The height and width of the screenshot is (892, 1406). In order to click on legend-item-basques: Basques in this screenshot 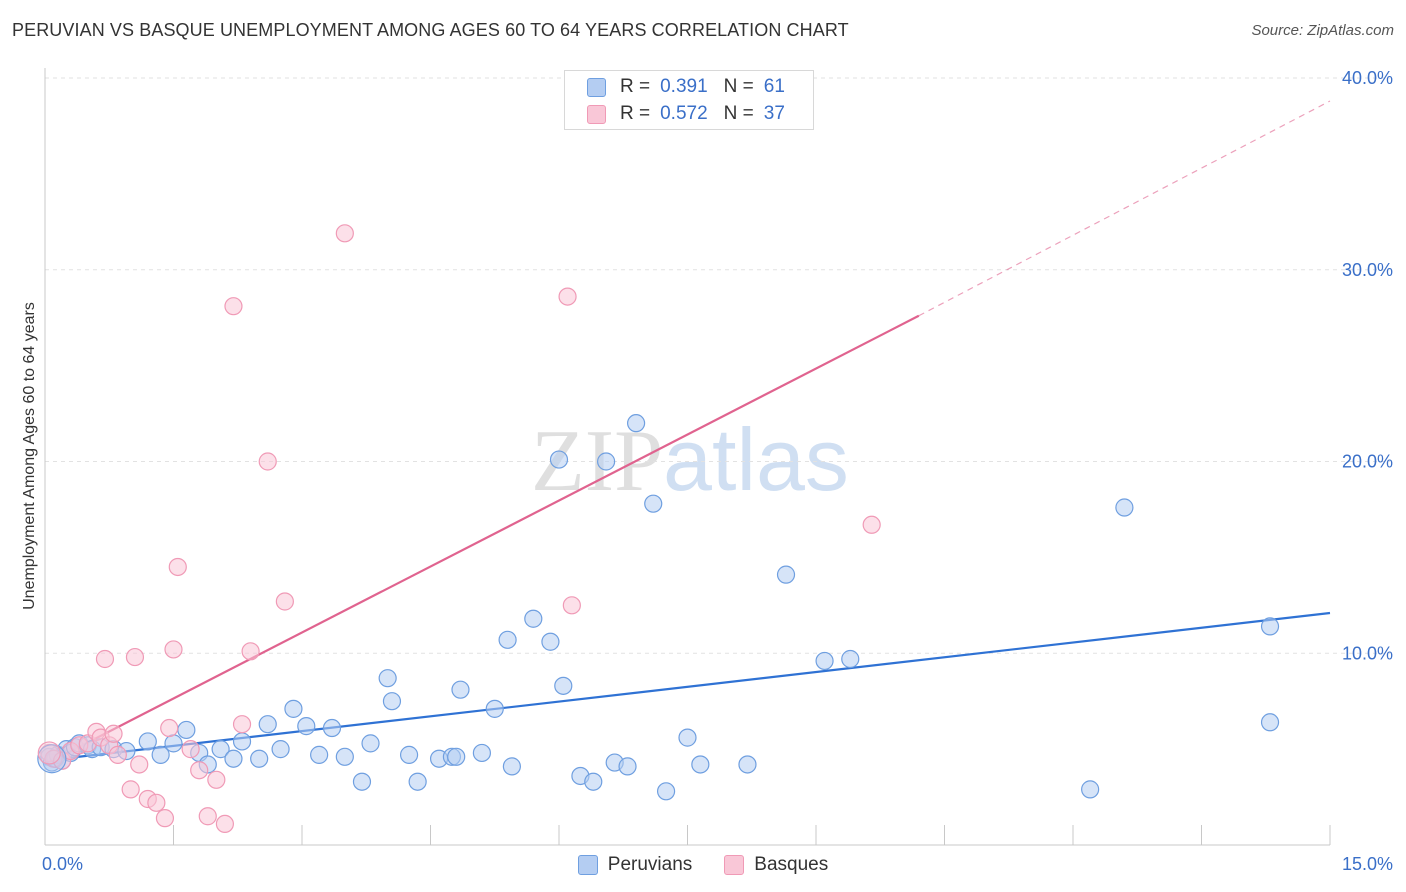, I will do `click(776, 865)`.